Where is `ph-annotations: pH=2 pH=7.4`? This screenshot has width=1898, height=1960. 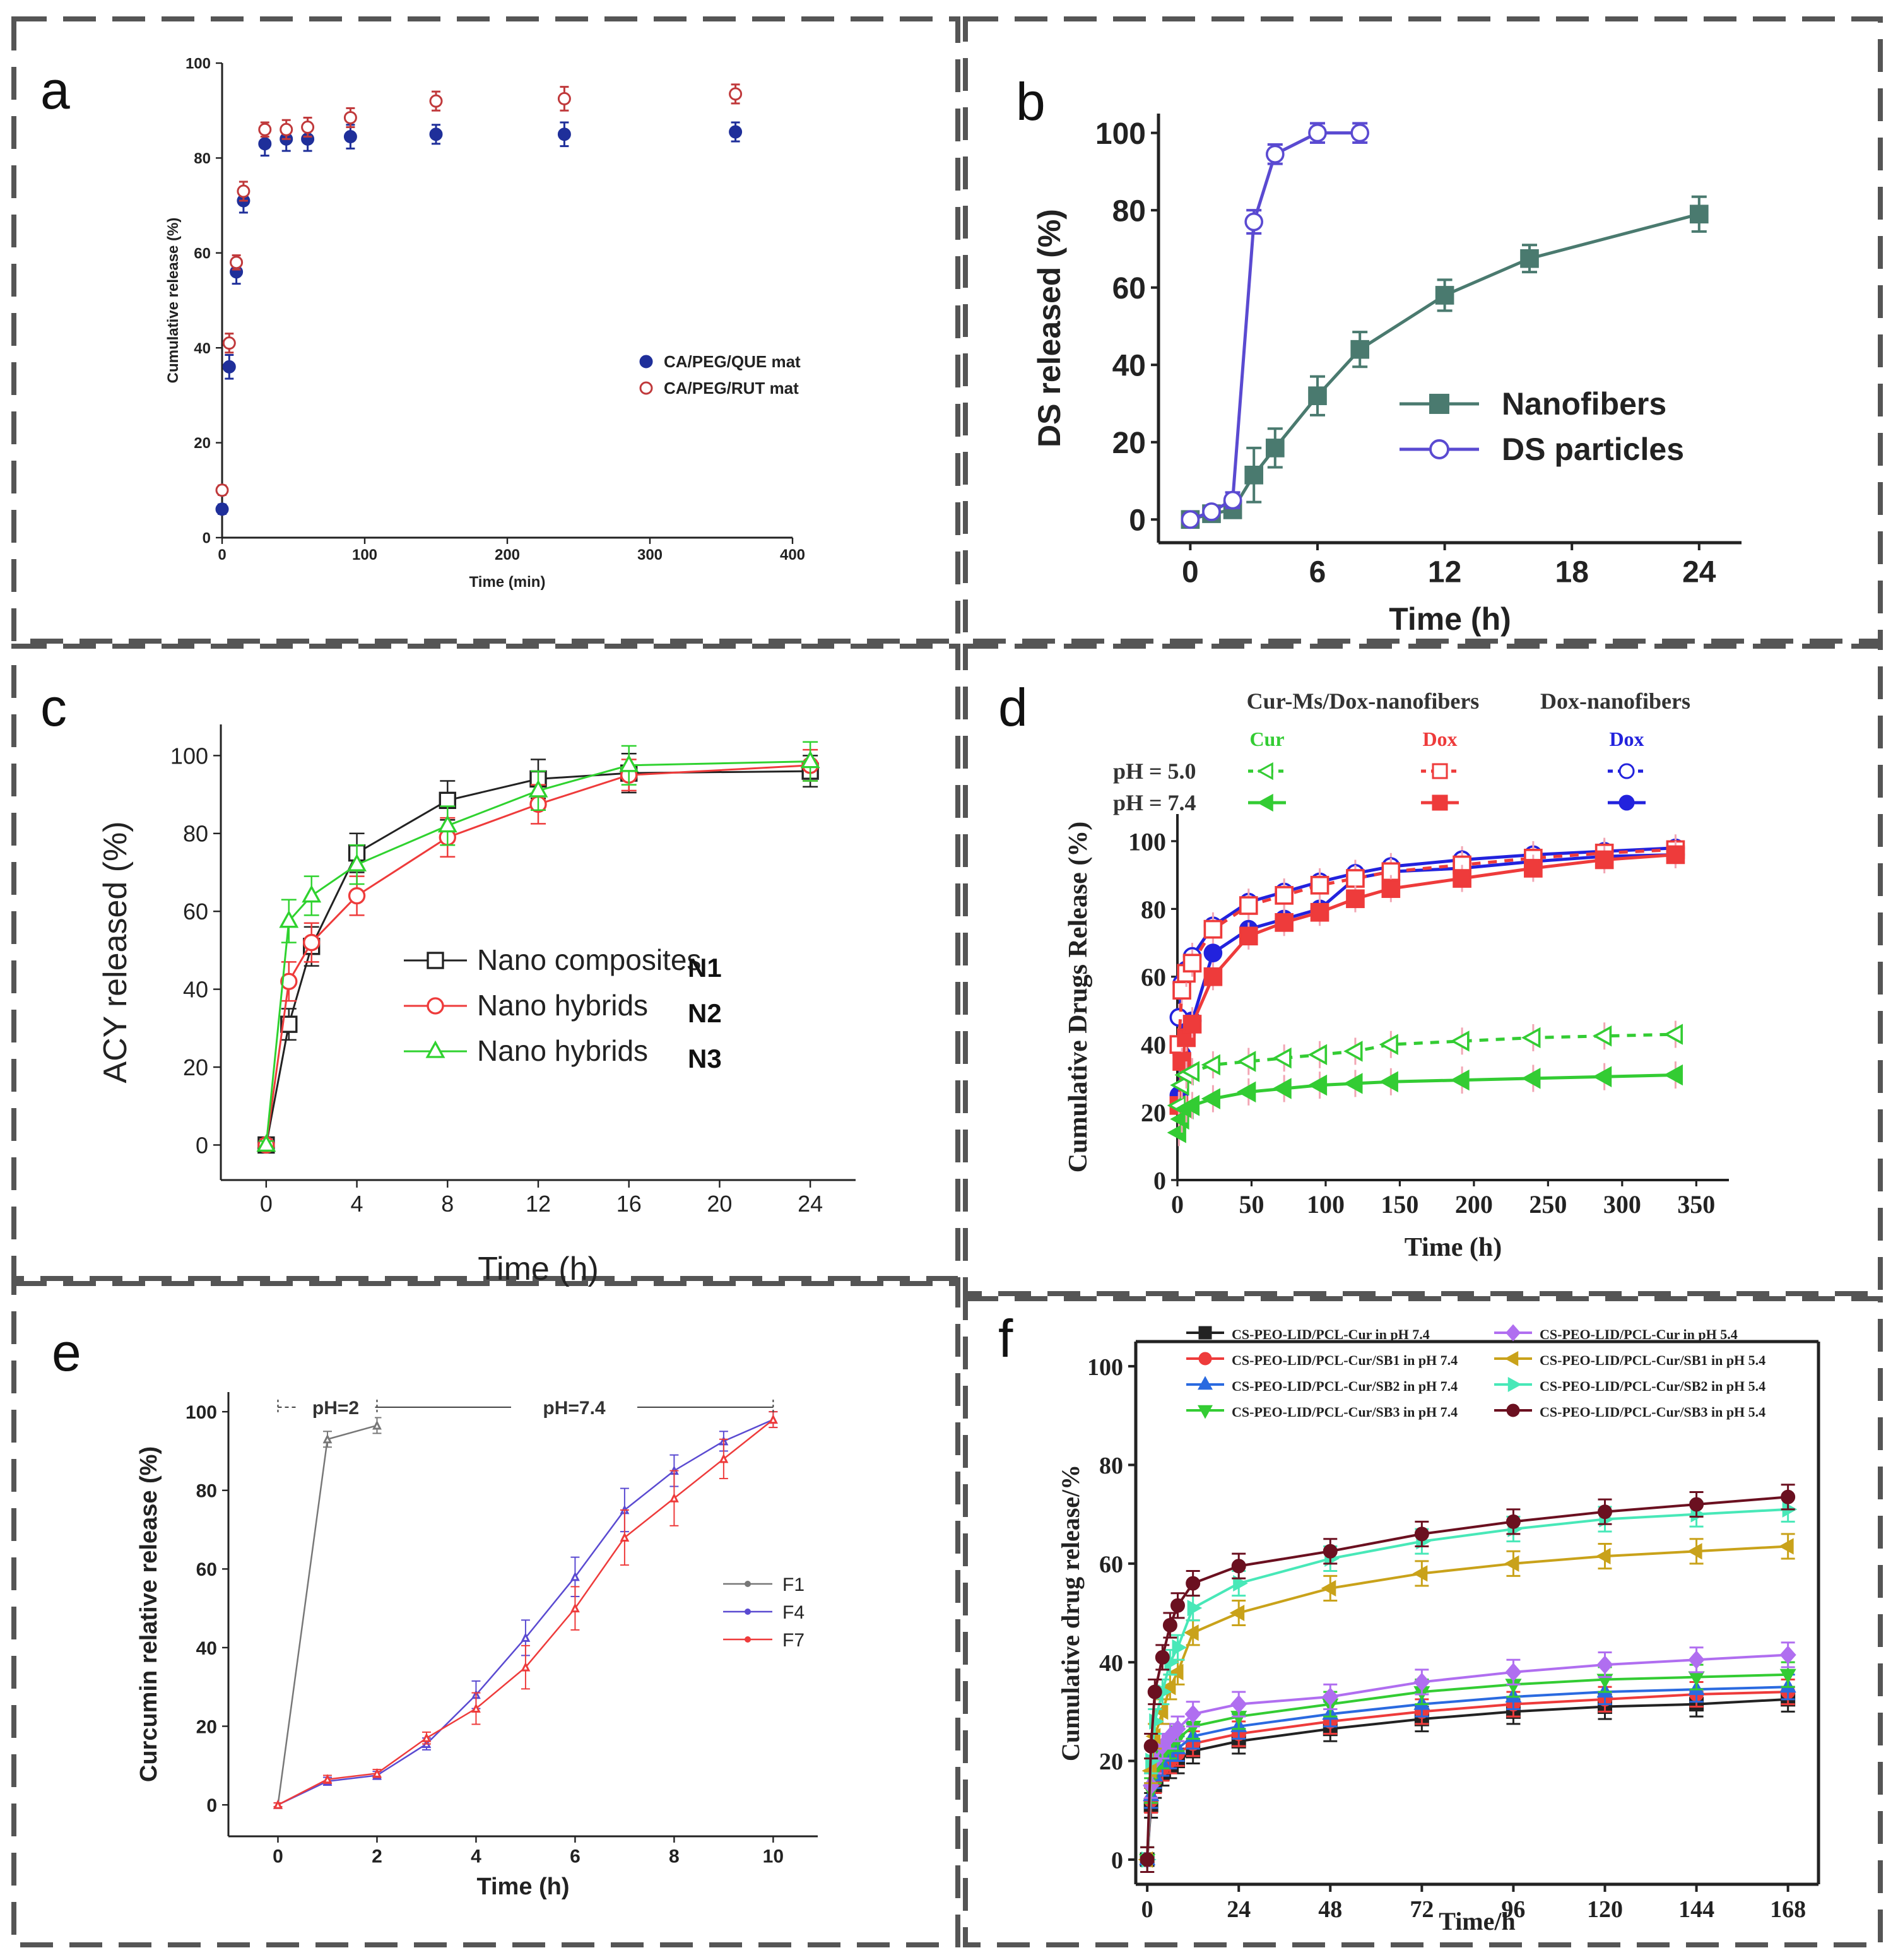
ph-annotations: pH=2 pH=7.4 is located at coordinates (525, 1406).